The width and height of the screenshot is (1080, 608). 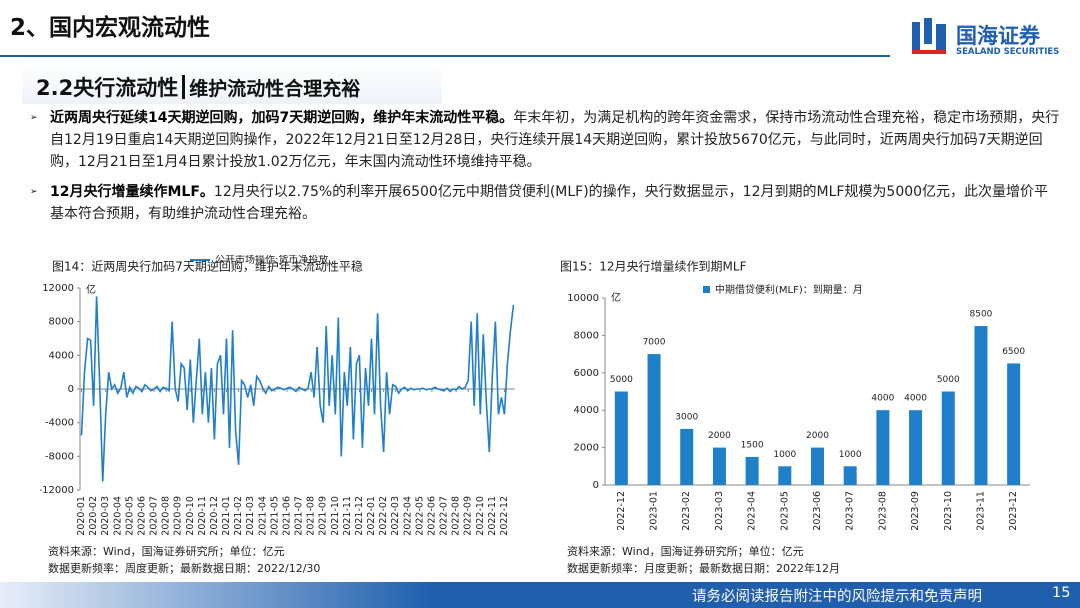 What do you see at coordinates (274, 516) in the screenshot?
I see `x-tick-label: 2021-05` at bounding box center [274, 516].